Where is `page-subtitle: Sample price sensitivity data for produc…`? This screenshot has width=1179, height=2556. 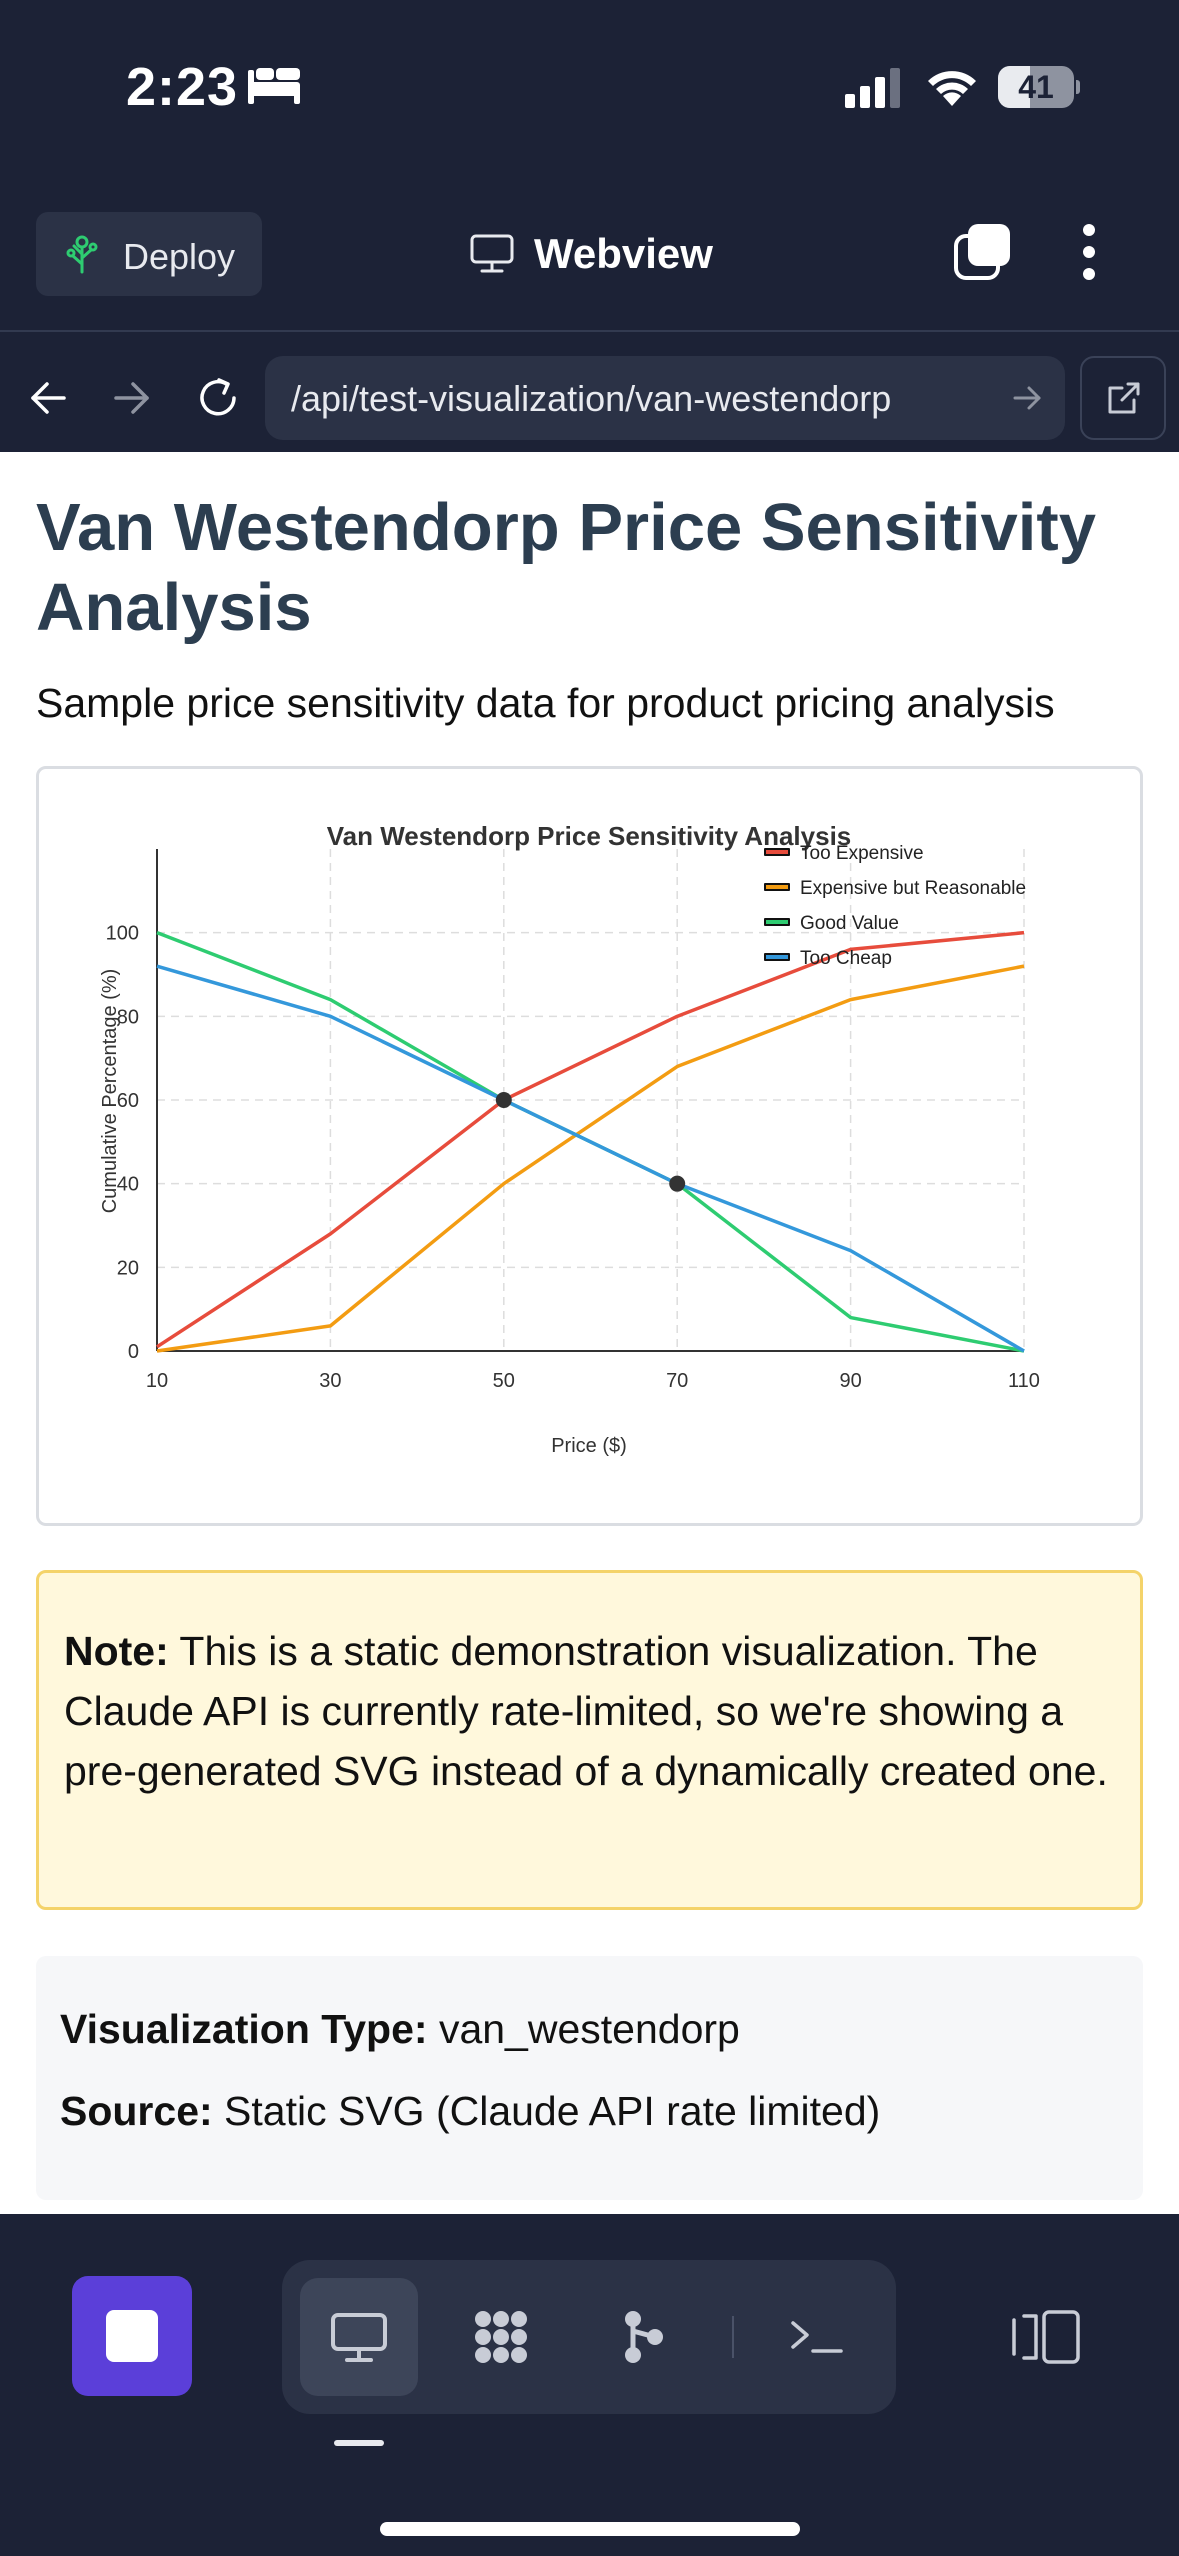
page-subtitle: Sample price sensitivity data for produc… is located at coordinates (545, 703).